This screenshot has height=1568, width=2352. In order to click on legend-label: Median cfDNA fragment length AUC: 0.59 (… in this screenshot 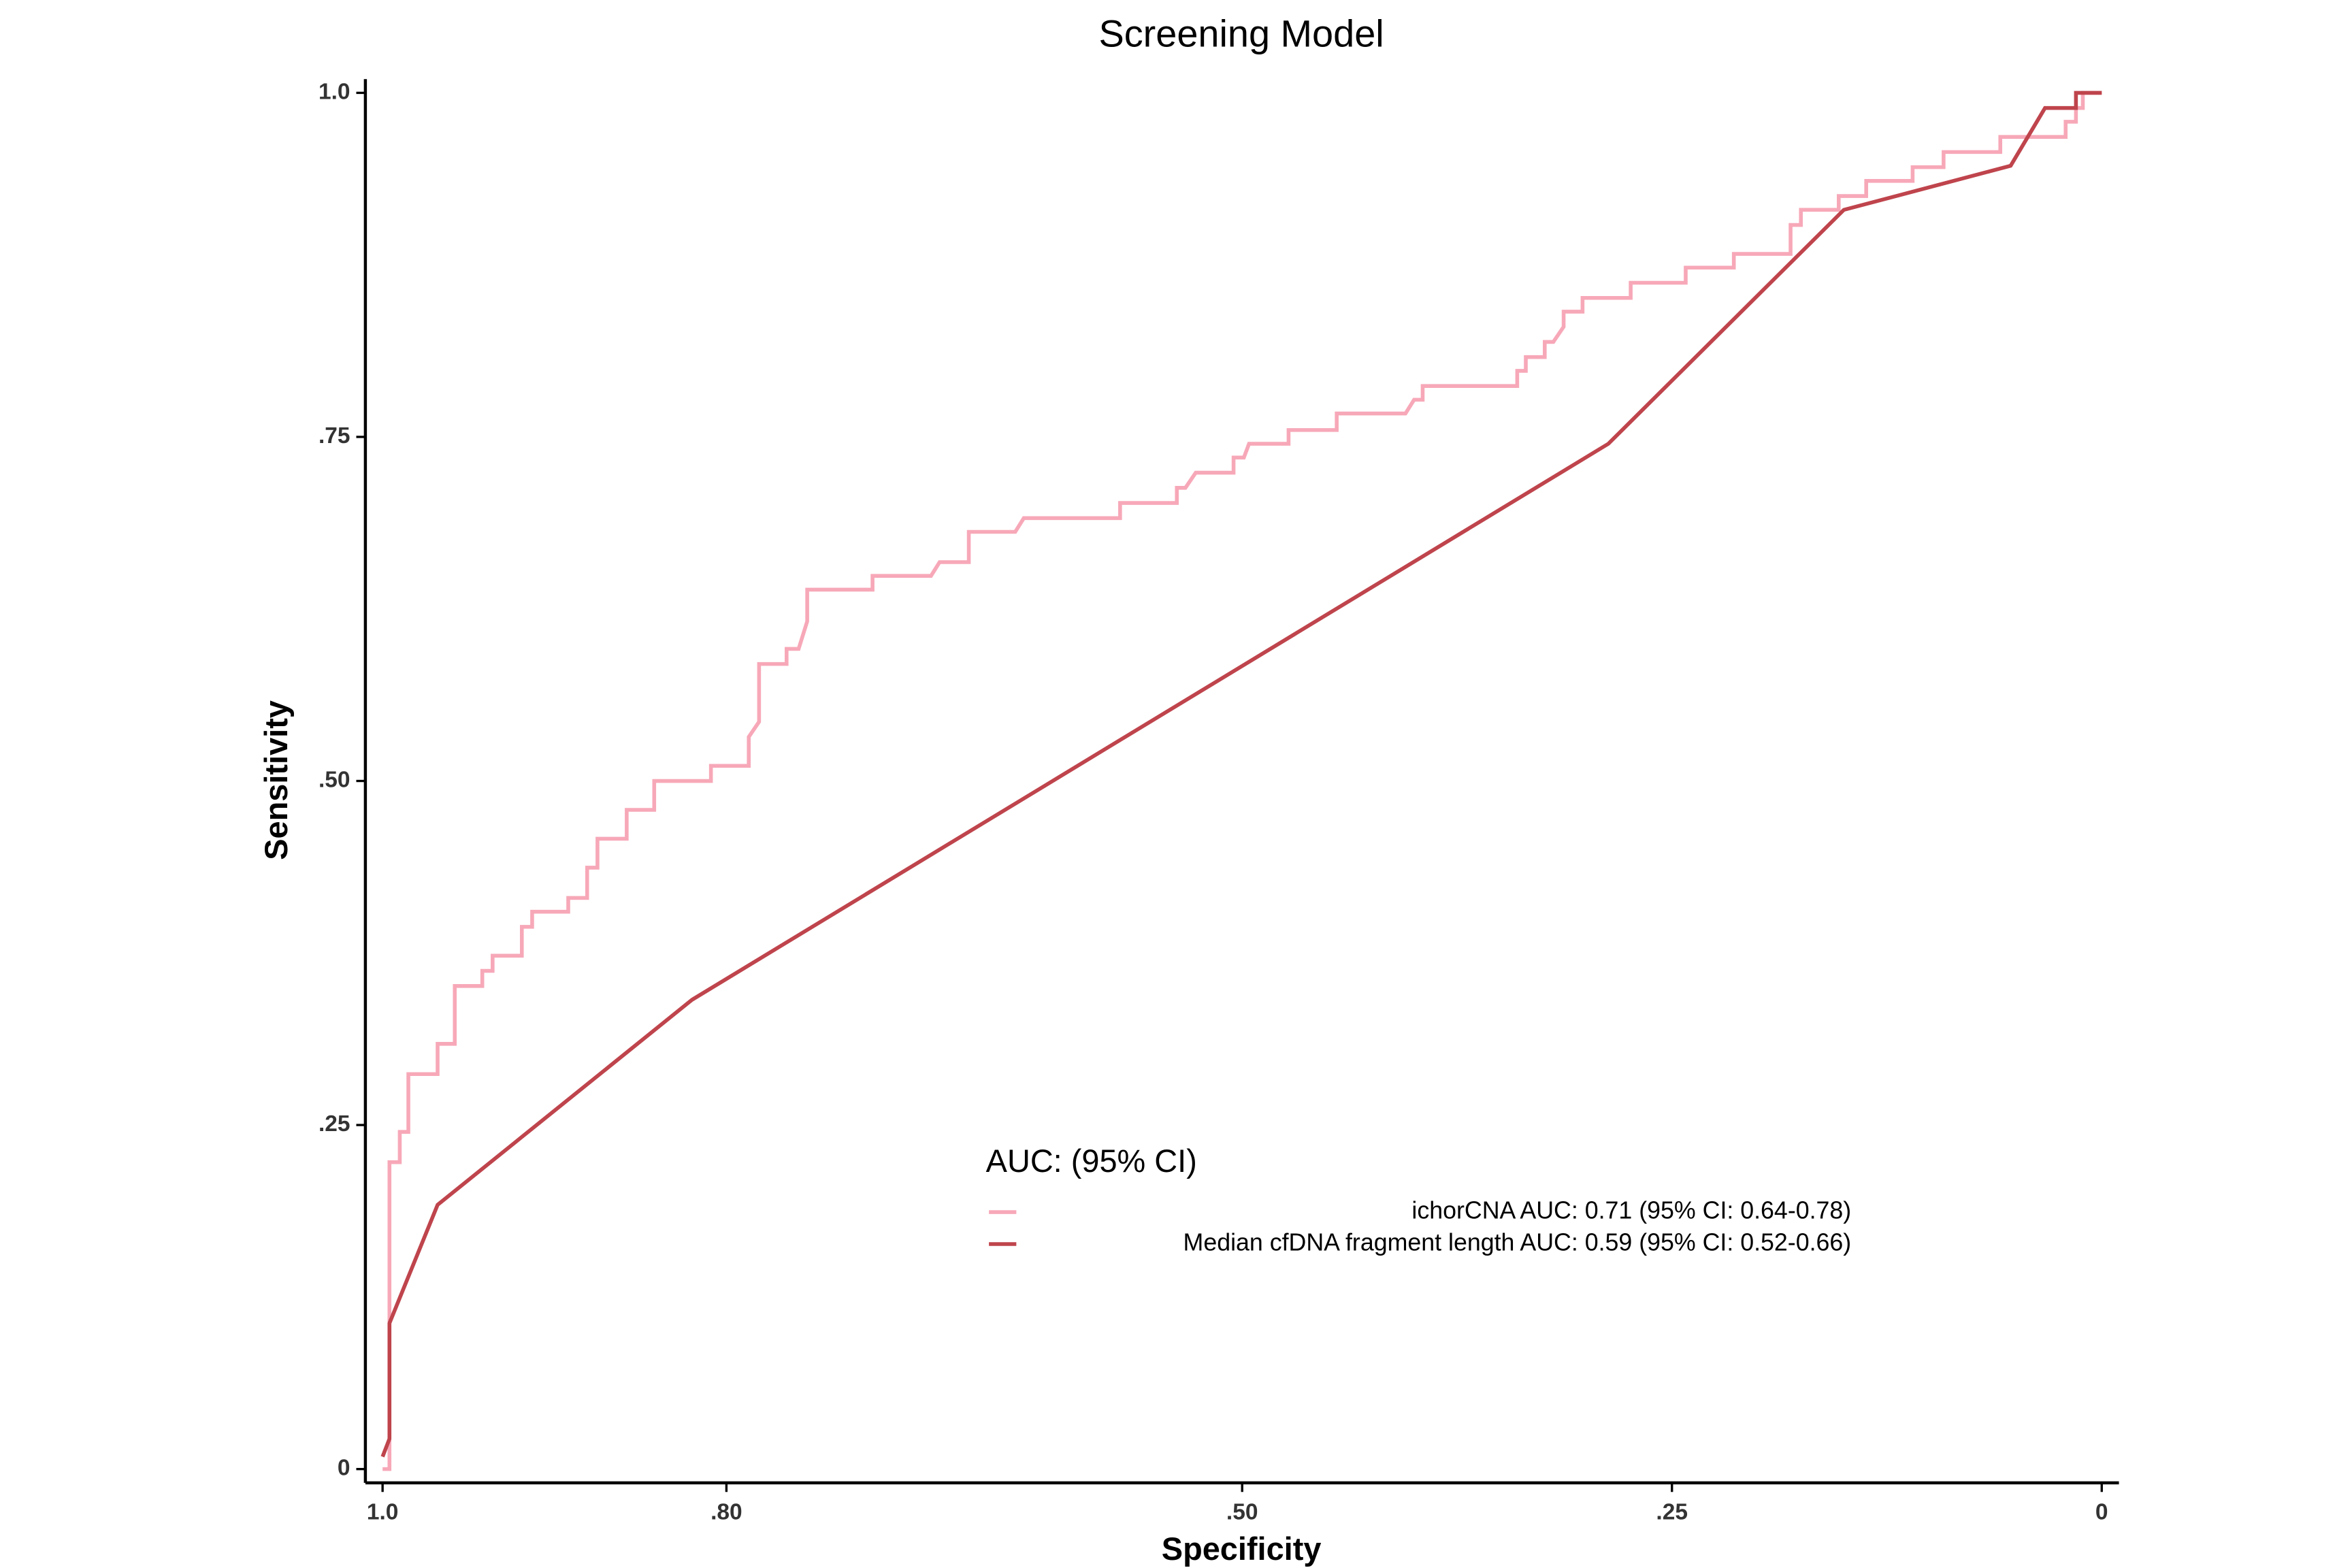, I will do `click(1517, 1242)`.